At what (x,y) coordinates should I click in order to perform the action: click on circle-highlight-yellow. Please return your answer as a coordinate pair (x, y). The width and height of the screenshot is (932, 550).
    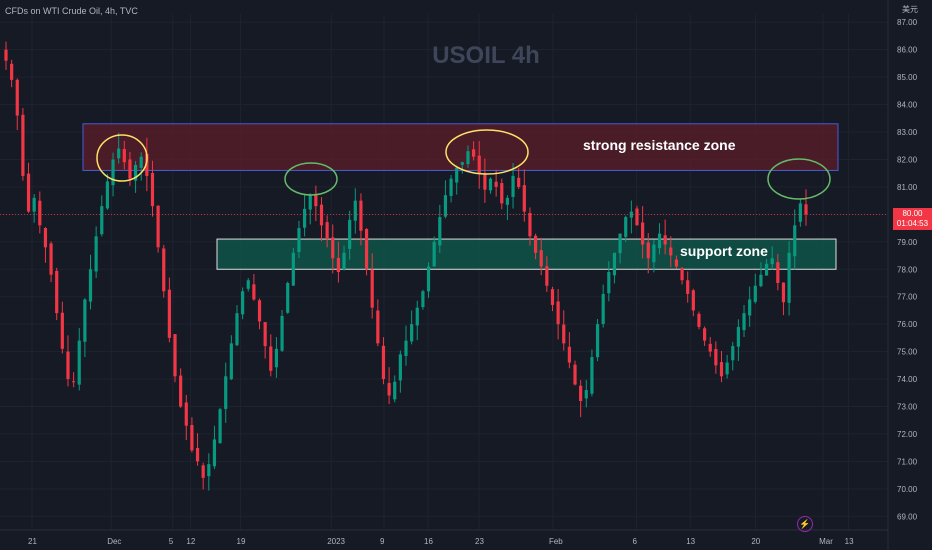
    Looking at the image, I should click on (122, 158).